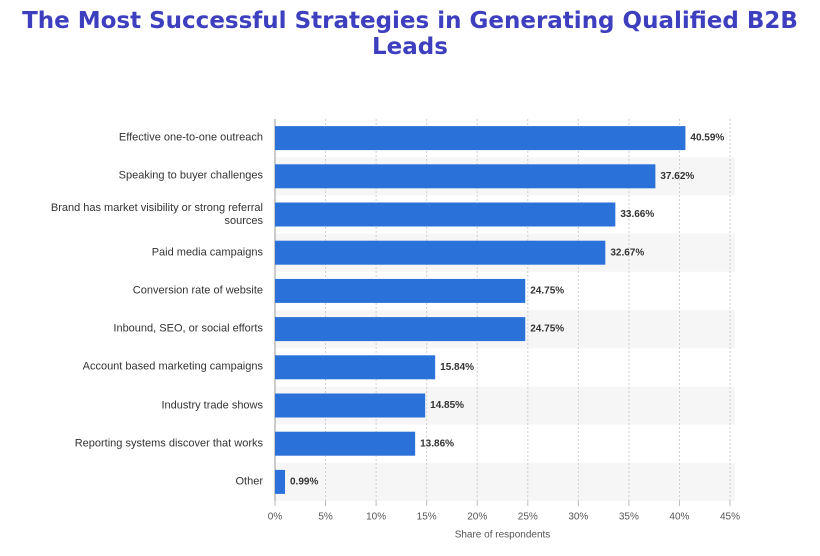 This screenshot has width=820, height=556. Describe the element at coordinates (275, 517) in the screenshot. I see `x-tick-label: 0%` at that location.